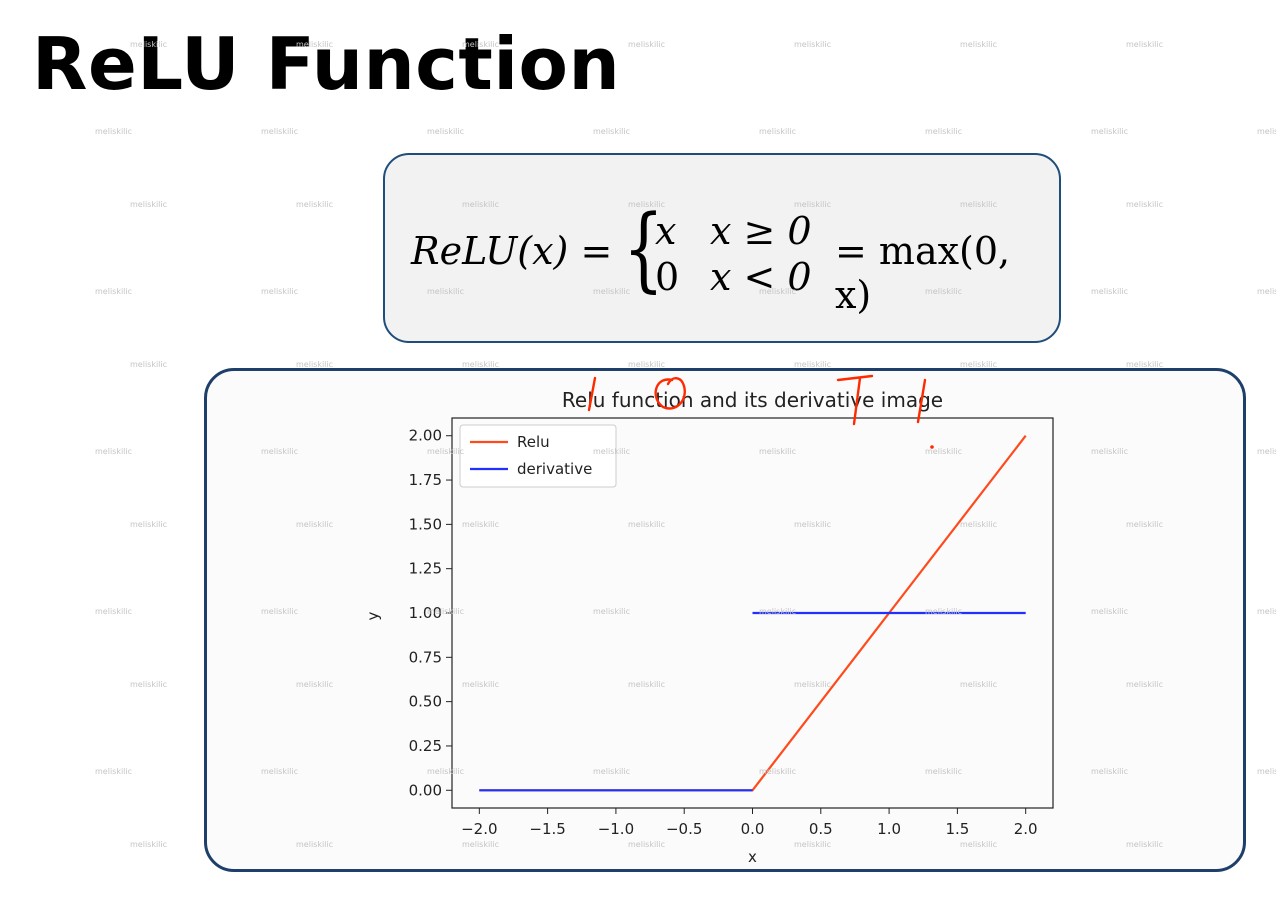 The height and width of the screenshot is (912, 1276). Describe the element at coordinates (373, 615) in the screenshot. I see `y-axis-label: y` at that location.